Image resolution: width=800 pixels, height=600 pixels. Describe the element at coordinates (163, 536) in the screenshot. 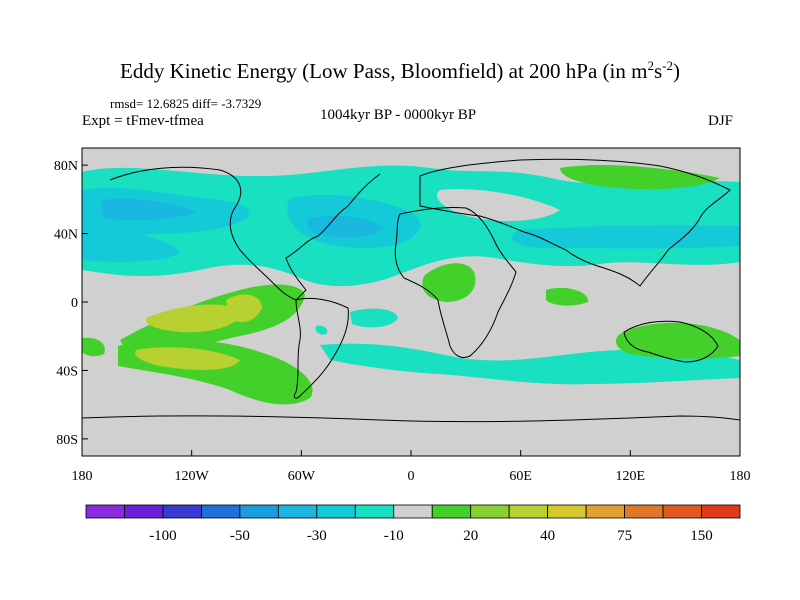

I see `colorbar-label: -100` at that location.